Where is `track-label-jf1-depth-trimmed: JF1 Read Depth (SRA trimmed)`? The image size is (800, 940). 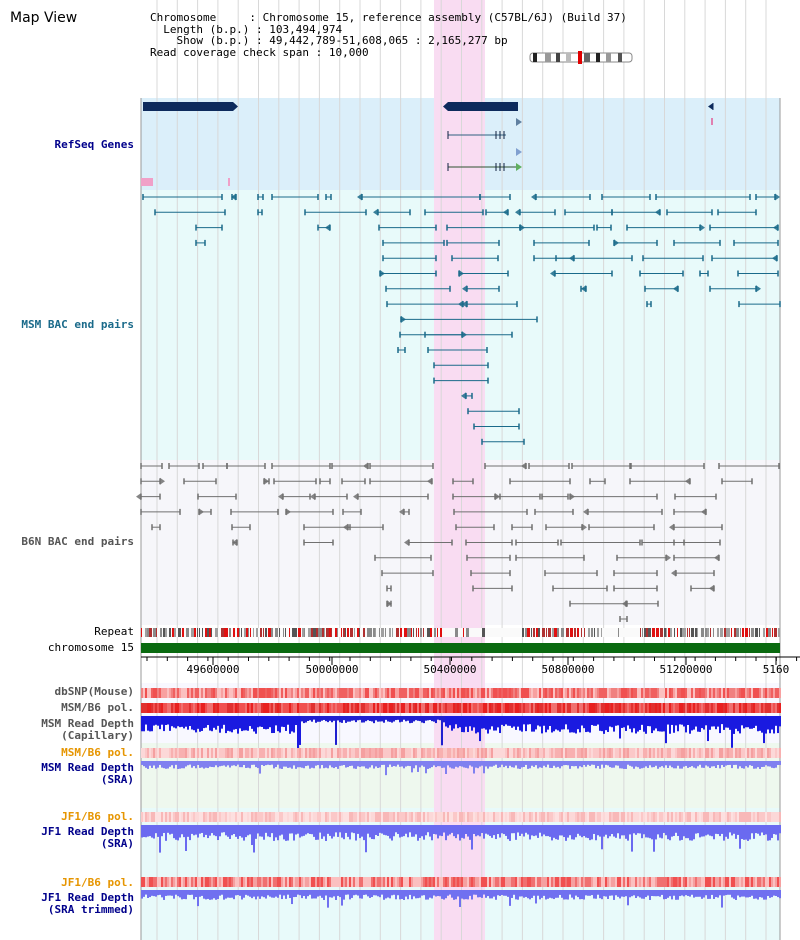 track-label-jf1-depth-trimmed: JF1 Read Depth (SRA trimmed) is located at coordinates (87, 904).